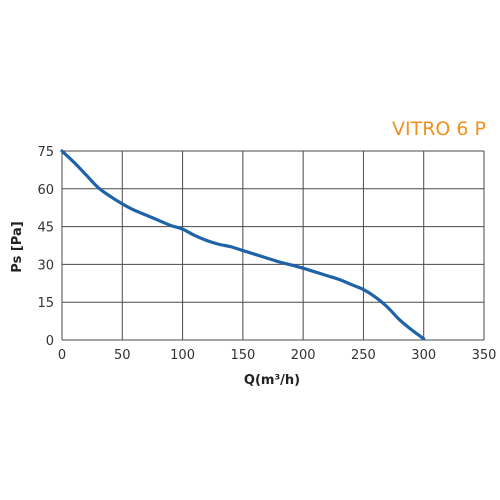 The width and height of the screenshot is (500, 500). Describe the element at coordinates (272, 380) in the screenshot. I see `x-axis-title: Q(m³/h)` at that location.